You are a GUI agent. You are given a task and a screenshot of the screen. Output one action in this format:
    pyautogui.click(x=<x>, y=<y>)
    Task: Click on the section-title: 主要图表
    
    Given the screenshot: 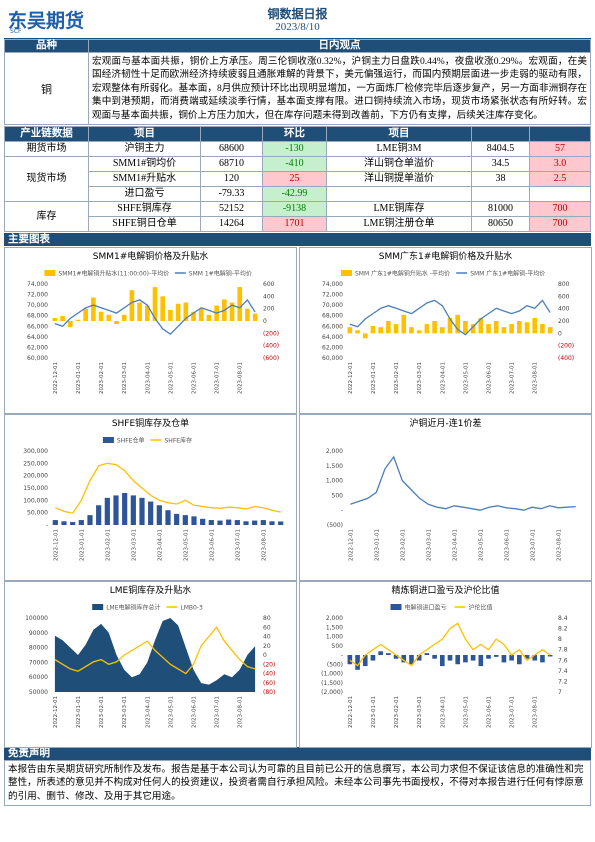 What is the action you would take?
    pyautogui.click(x=297, y=240)
    